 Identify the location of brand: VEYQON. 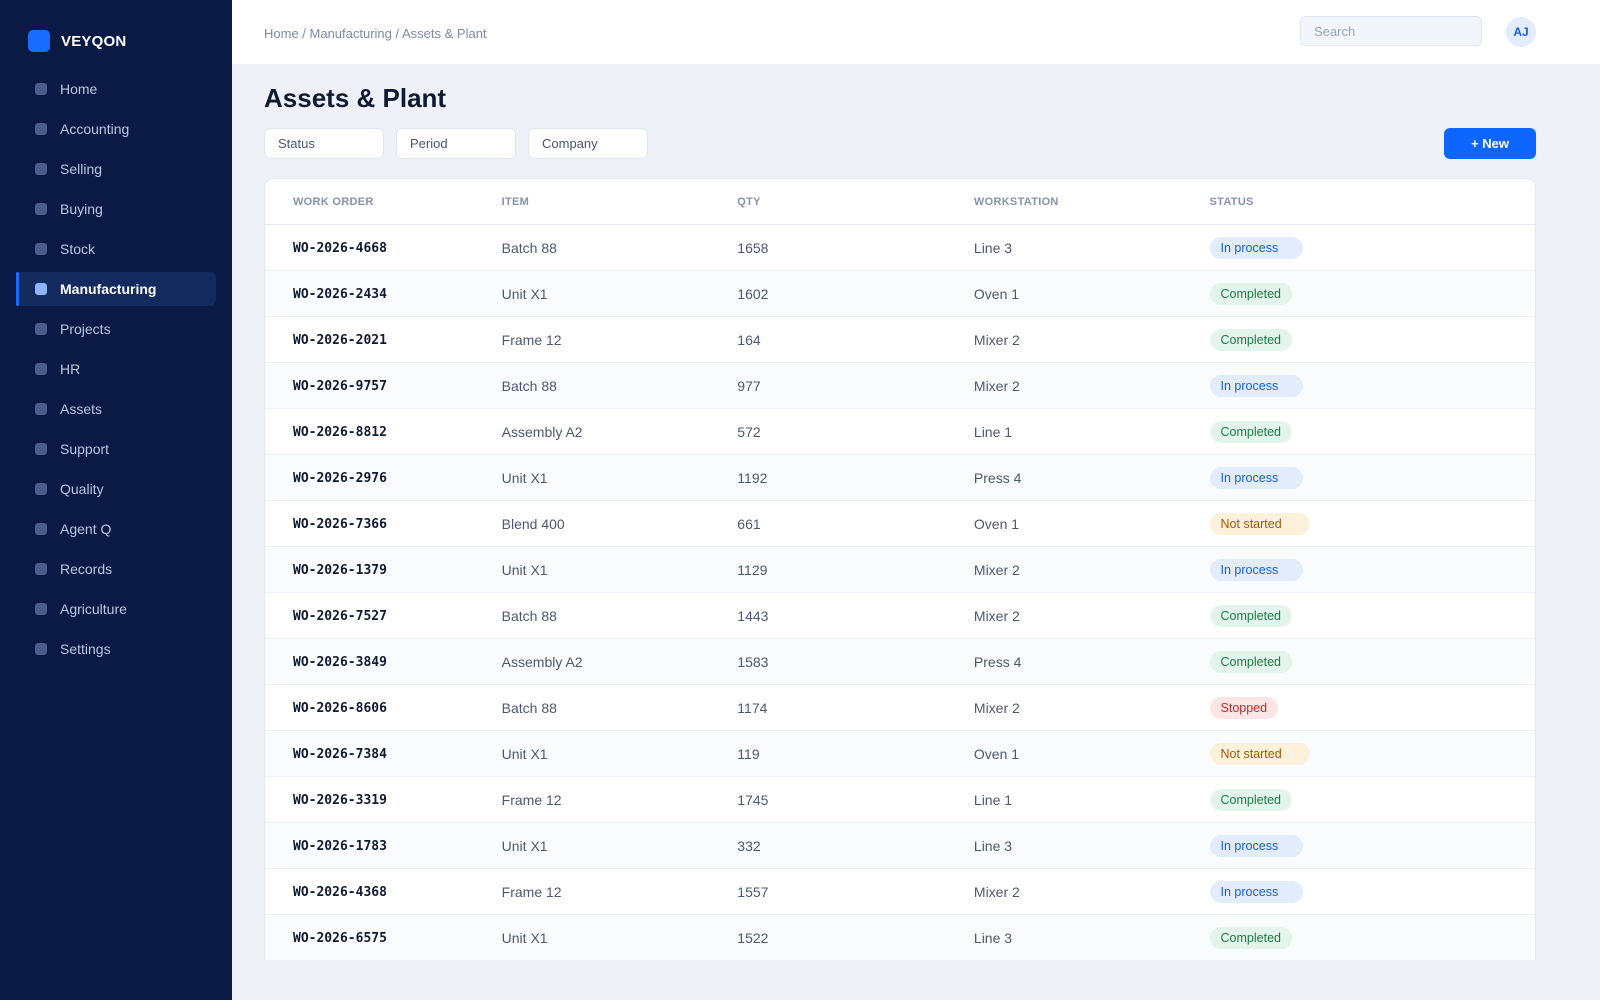
(77, 41).